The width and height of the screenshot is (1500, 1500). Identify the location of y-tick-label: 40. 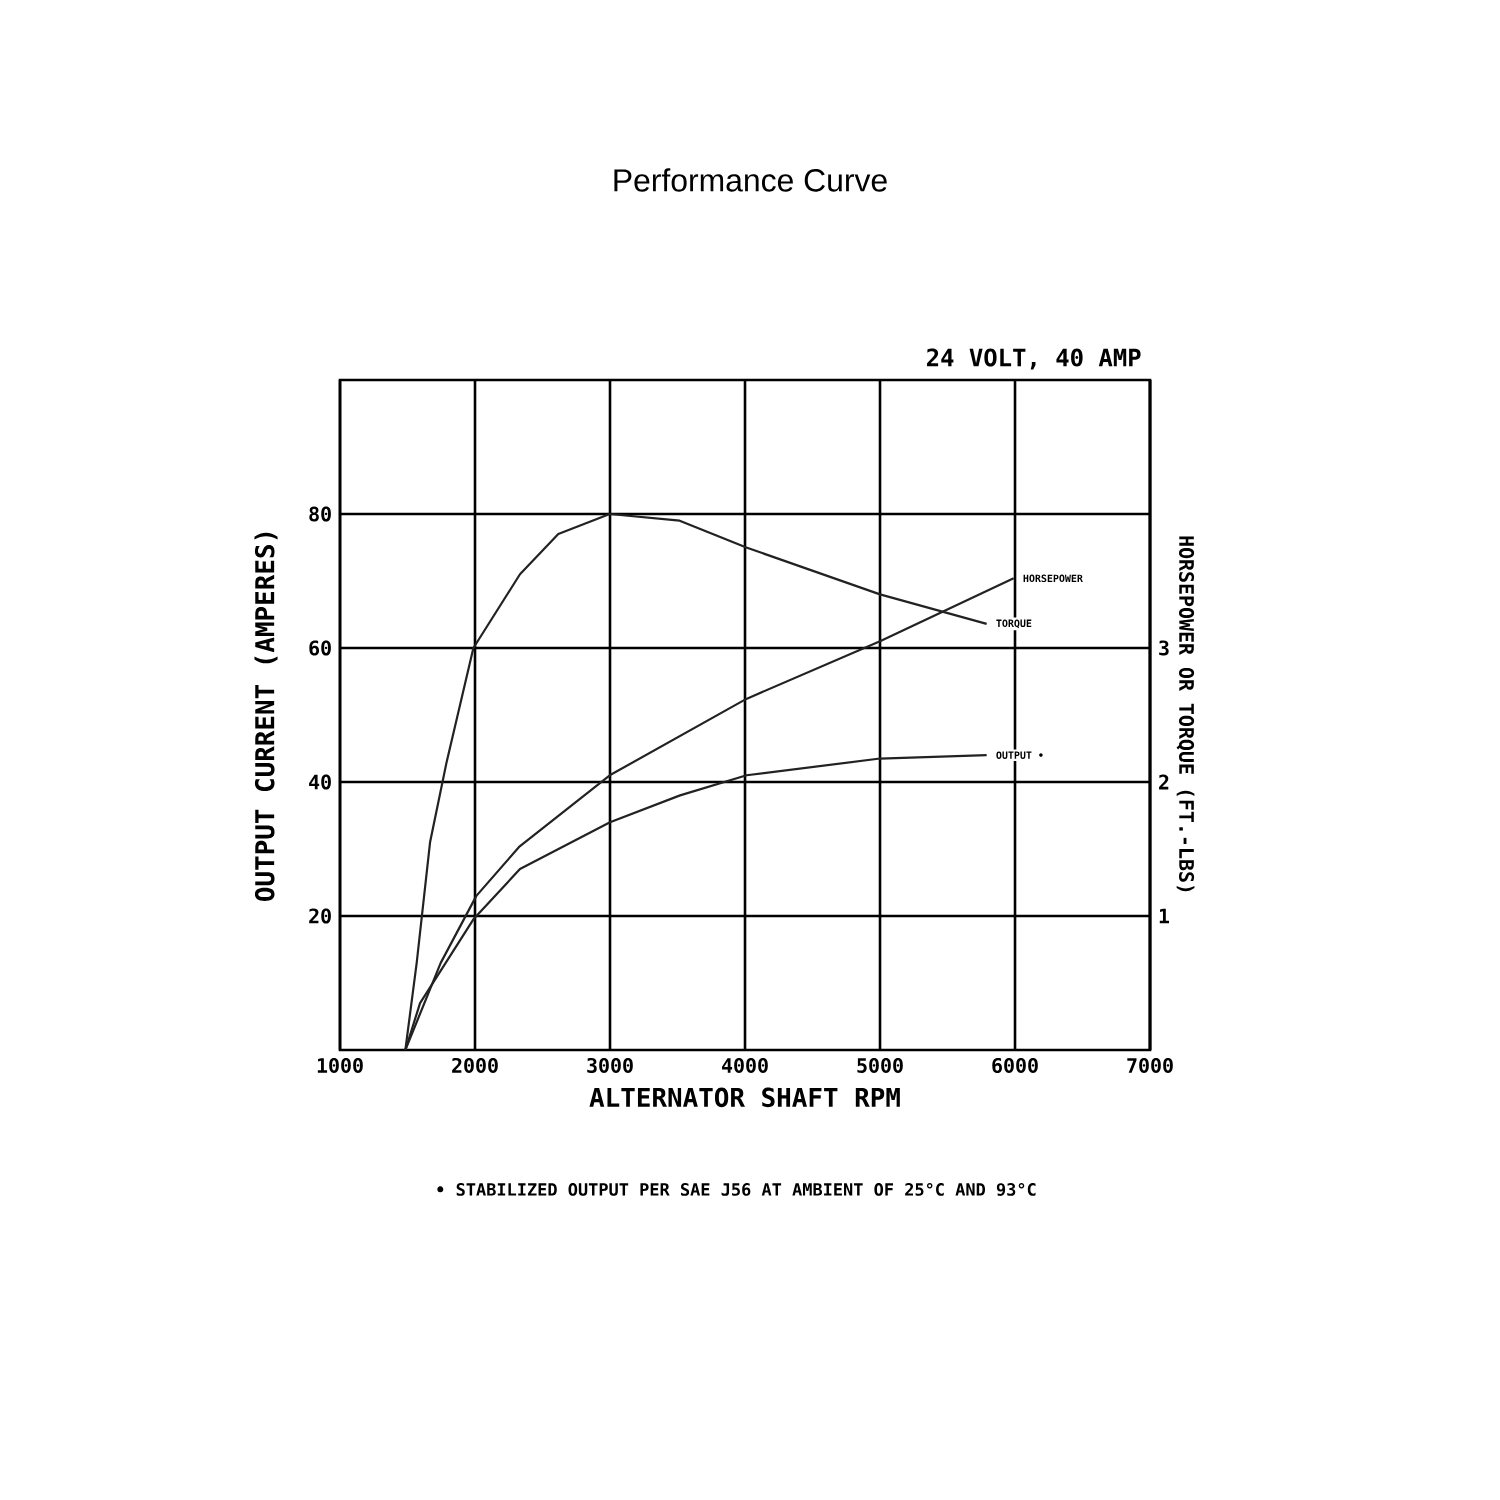
(320, 782).